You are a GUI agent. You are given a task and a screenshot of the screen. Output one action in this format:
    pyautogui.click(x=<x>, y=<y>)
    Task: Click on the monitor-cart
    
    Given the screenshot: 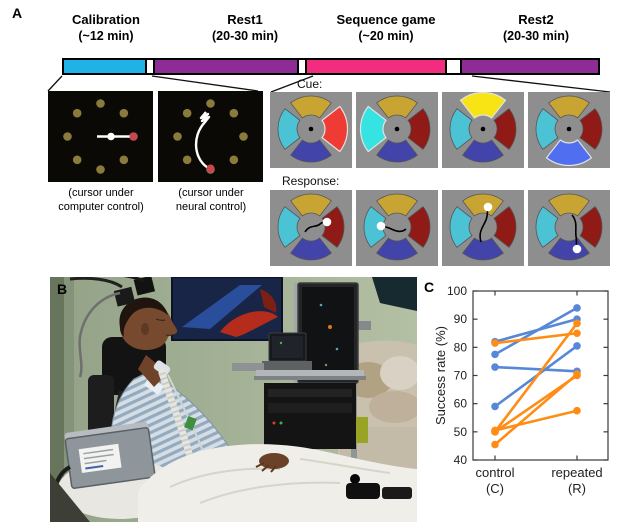 What is the action you would take?
    pyautogui.click(x=301, y=371)
    